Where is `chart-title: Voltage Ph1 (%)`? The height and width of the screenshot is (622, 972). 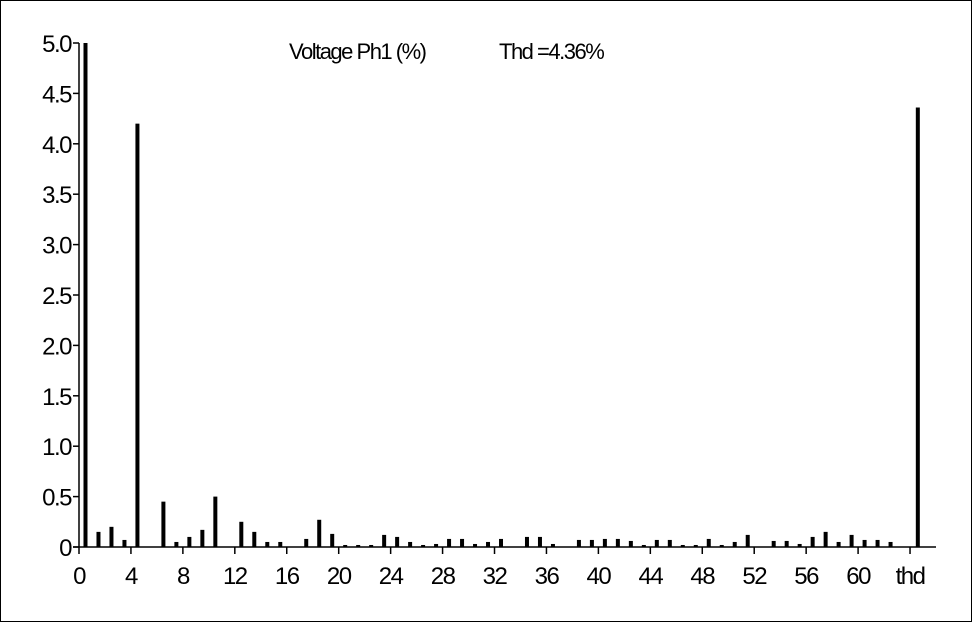 chart-title: Voltage Ph1 (%) is located at coordinates (357, 51).